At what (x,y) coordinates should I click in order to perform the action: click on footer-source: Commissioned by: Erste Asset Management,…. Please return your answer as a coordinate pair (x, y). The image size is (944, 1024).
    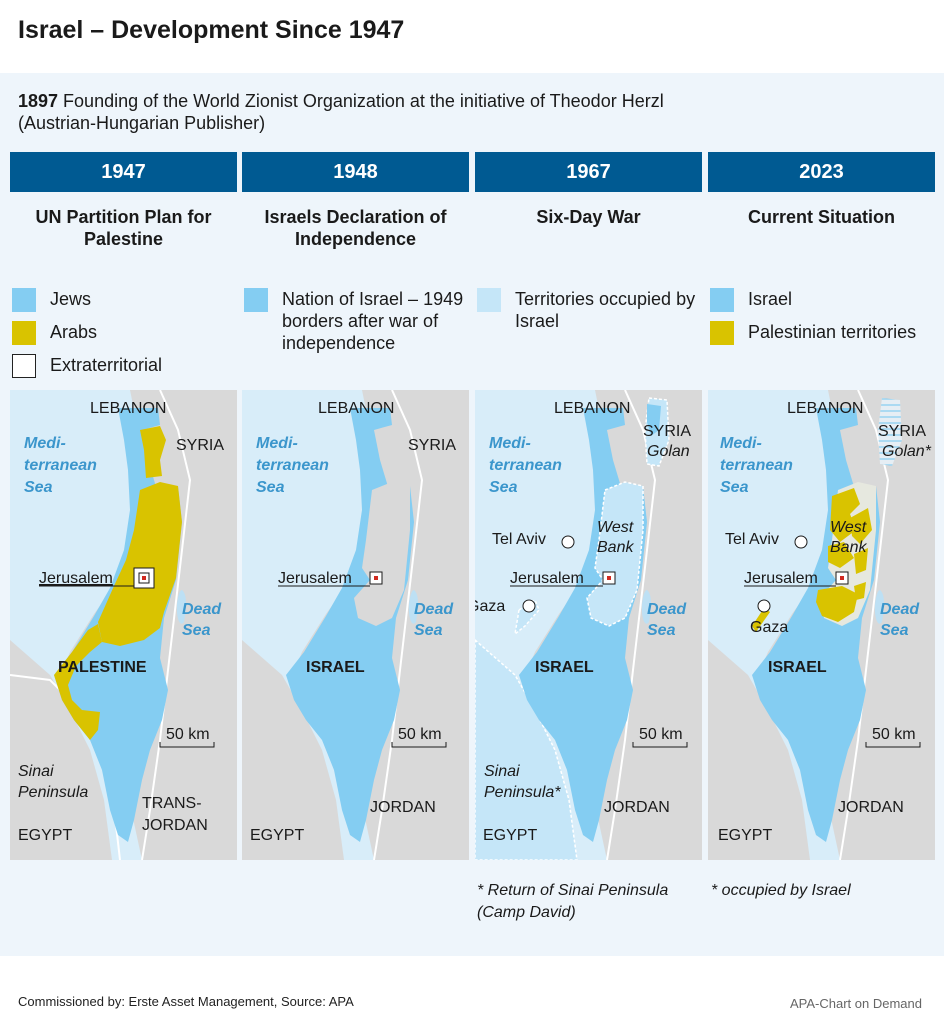
    Looking at the image, I should click on (186, 1001).